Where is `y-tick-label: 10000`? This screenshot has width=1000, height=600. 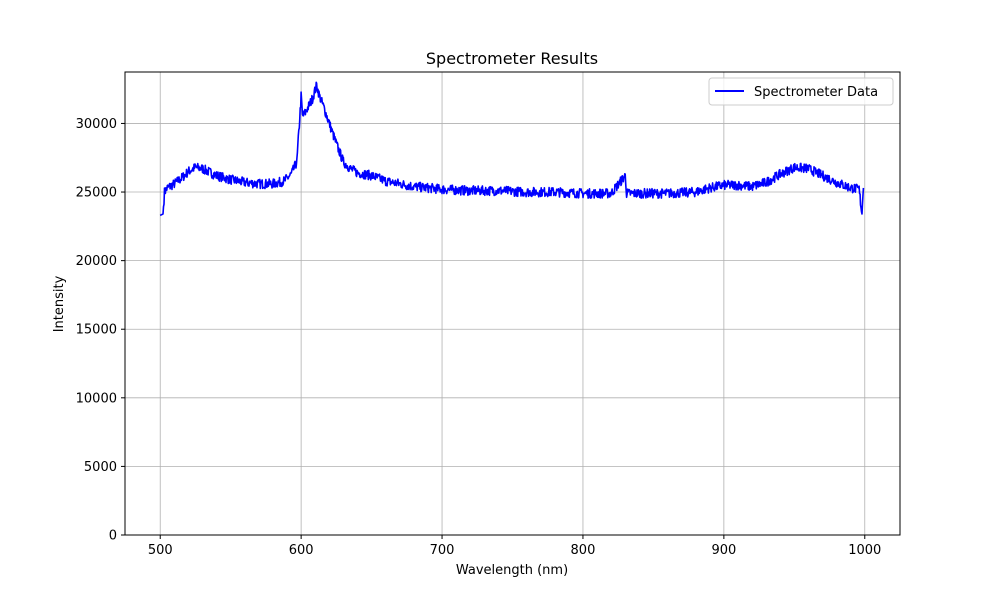 y-tick-label: 10000 is located at coordinates (96, 398).